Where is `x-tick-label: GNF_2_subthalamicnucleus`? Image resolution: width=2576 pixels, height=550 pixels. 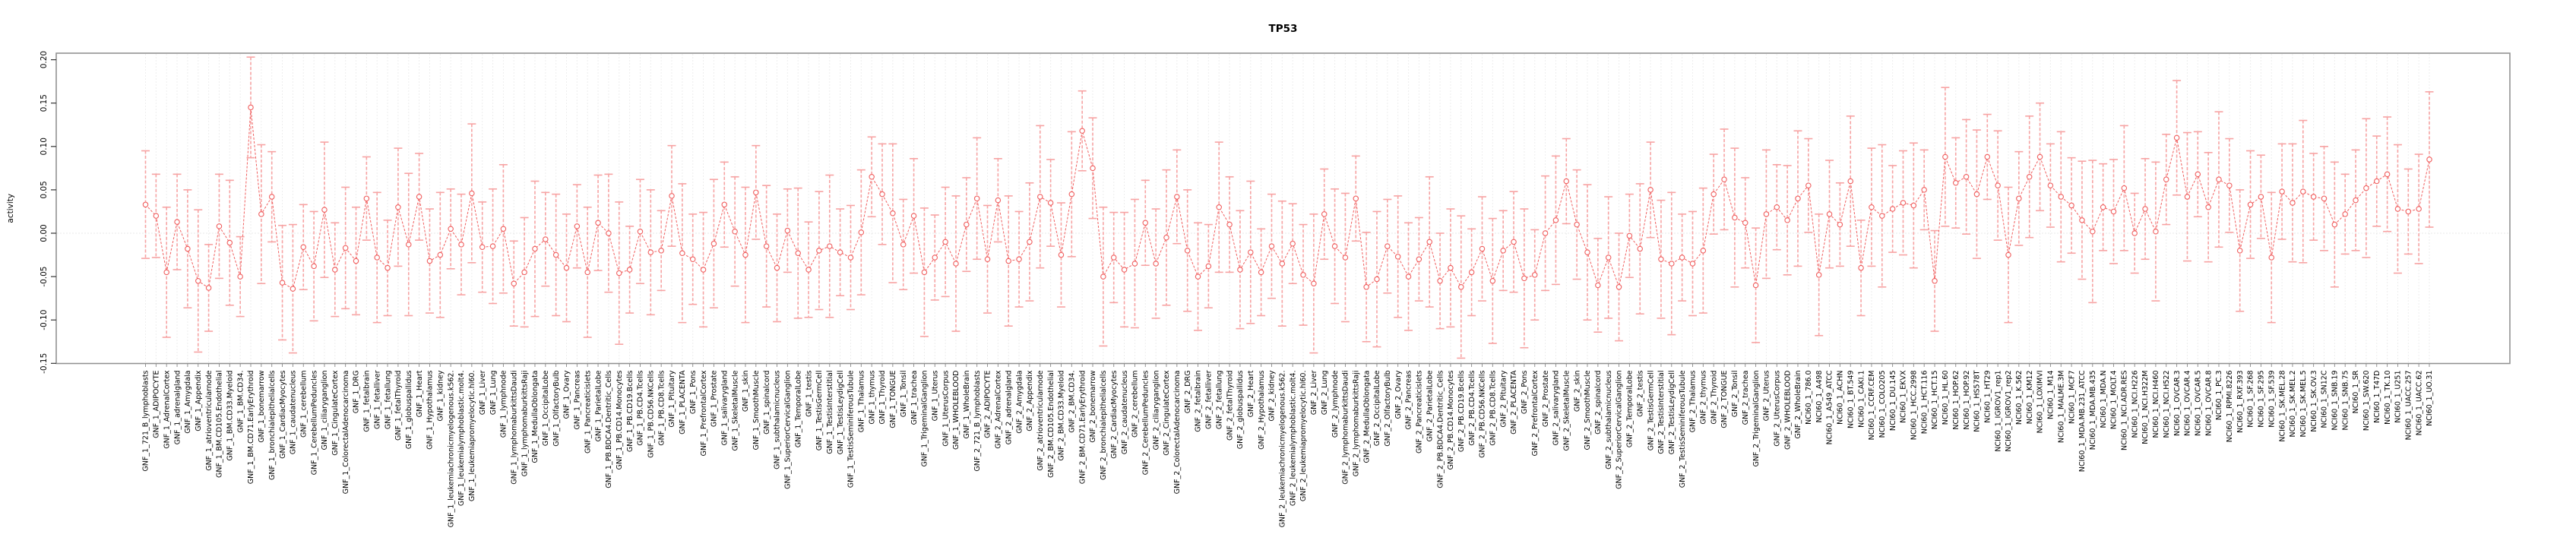 x-tick-label: GNF_2_subthalamicnucleus is located at coordinates (1609, 419).